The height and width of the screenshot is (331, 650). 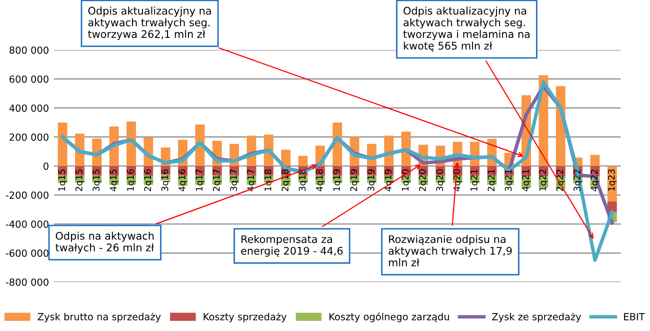 What do you see at coordinates (440, 180) in the screenshot?
I see `x-tick-label: 3q20` at bounding box center [440, 180].